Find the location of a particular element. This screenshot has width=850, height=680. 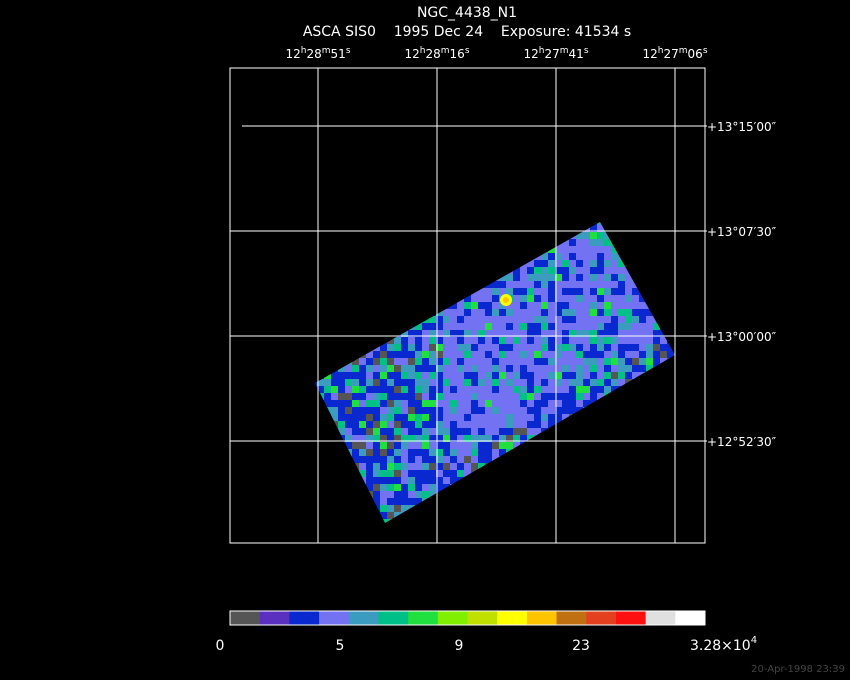

ra-part: s is located at coordinates (348, 51).